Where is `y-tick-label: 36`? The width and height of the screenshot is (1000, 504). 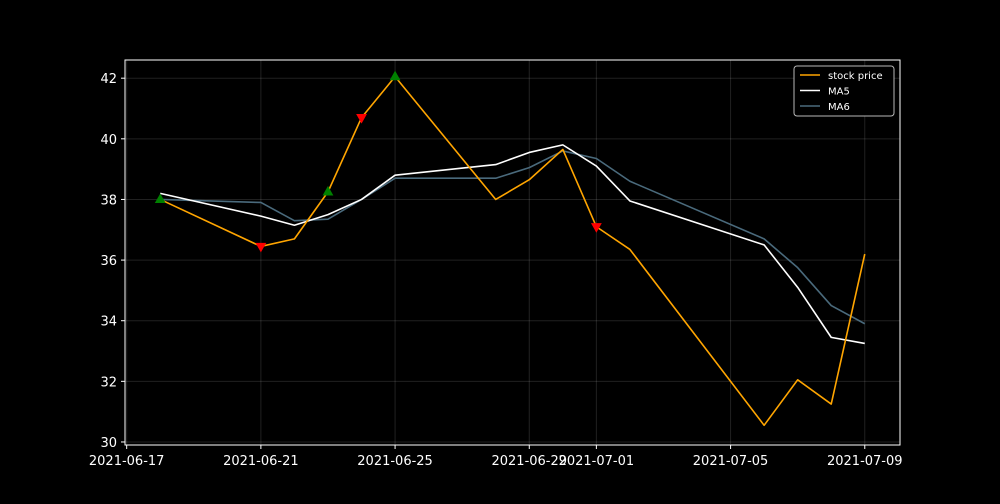 y-tick-label: 36 is located at coordinates (108, 261).